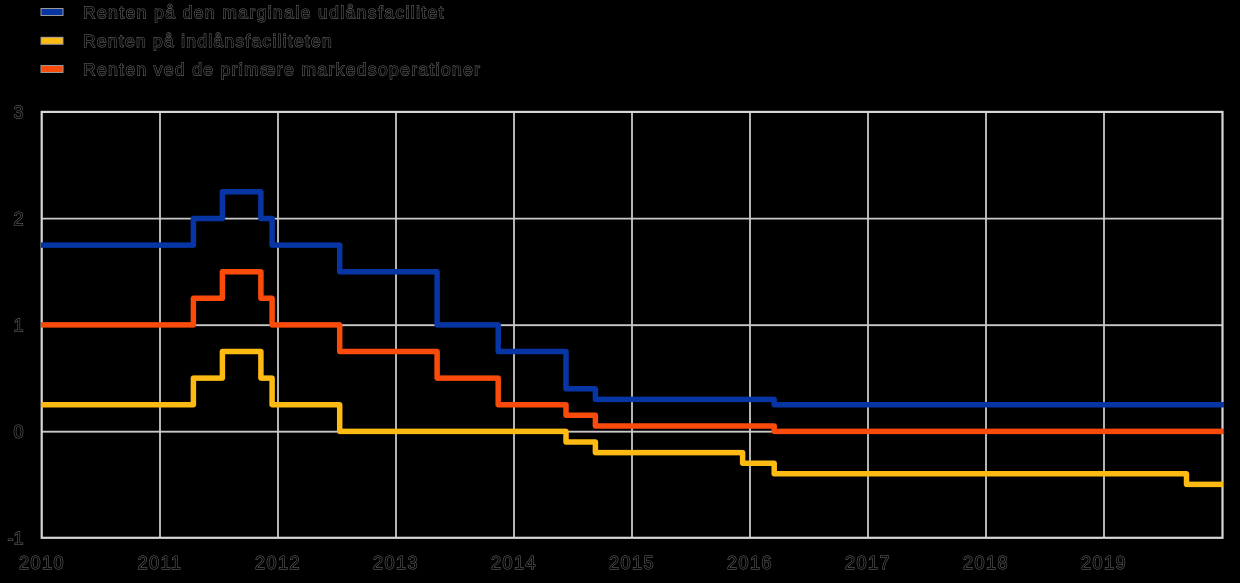  I want to click on svg-text: 2015, so click(632, 563).